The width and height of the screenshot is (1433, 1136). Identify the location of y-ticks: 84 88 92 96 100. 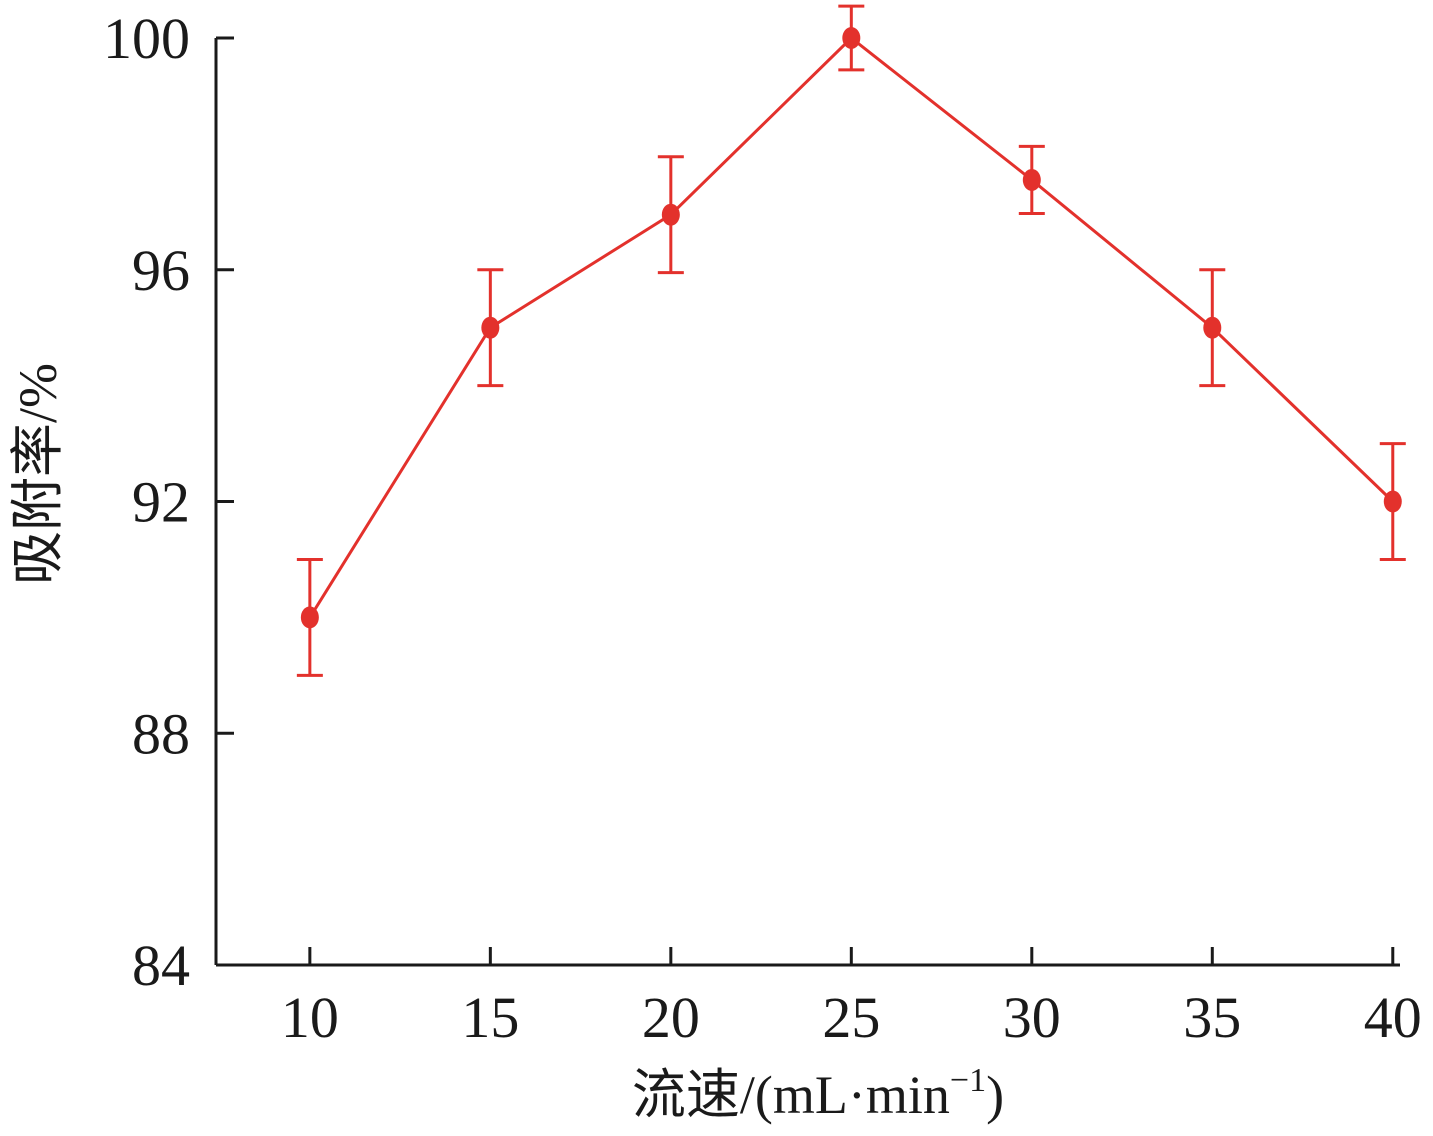
(168, 502).